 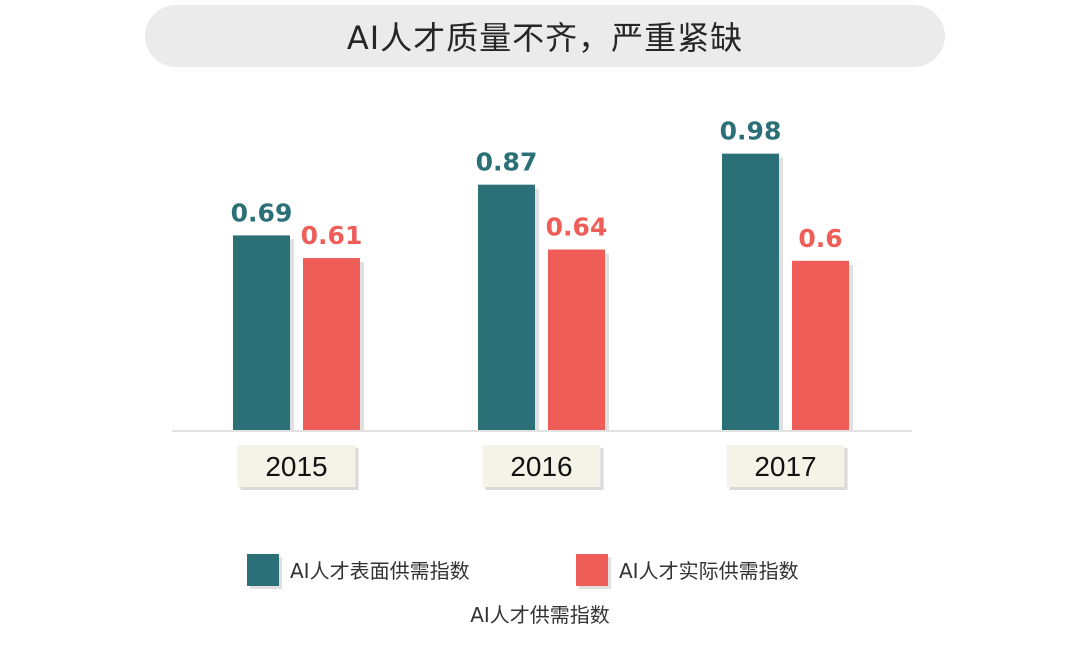 I want to click on x-axis-title: AI人才供需指数, so click(x=540, y=615).